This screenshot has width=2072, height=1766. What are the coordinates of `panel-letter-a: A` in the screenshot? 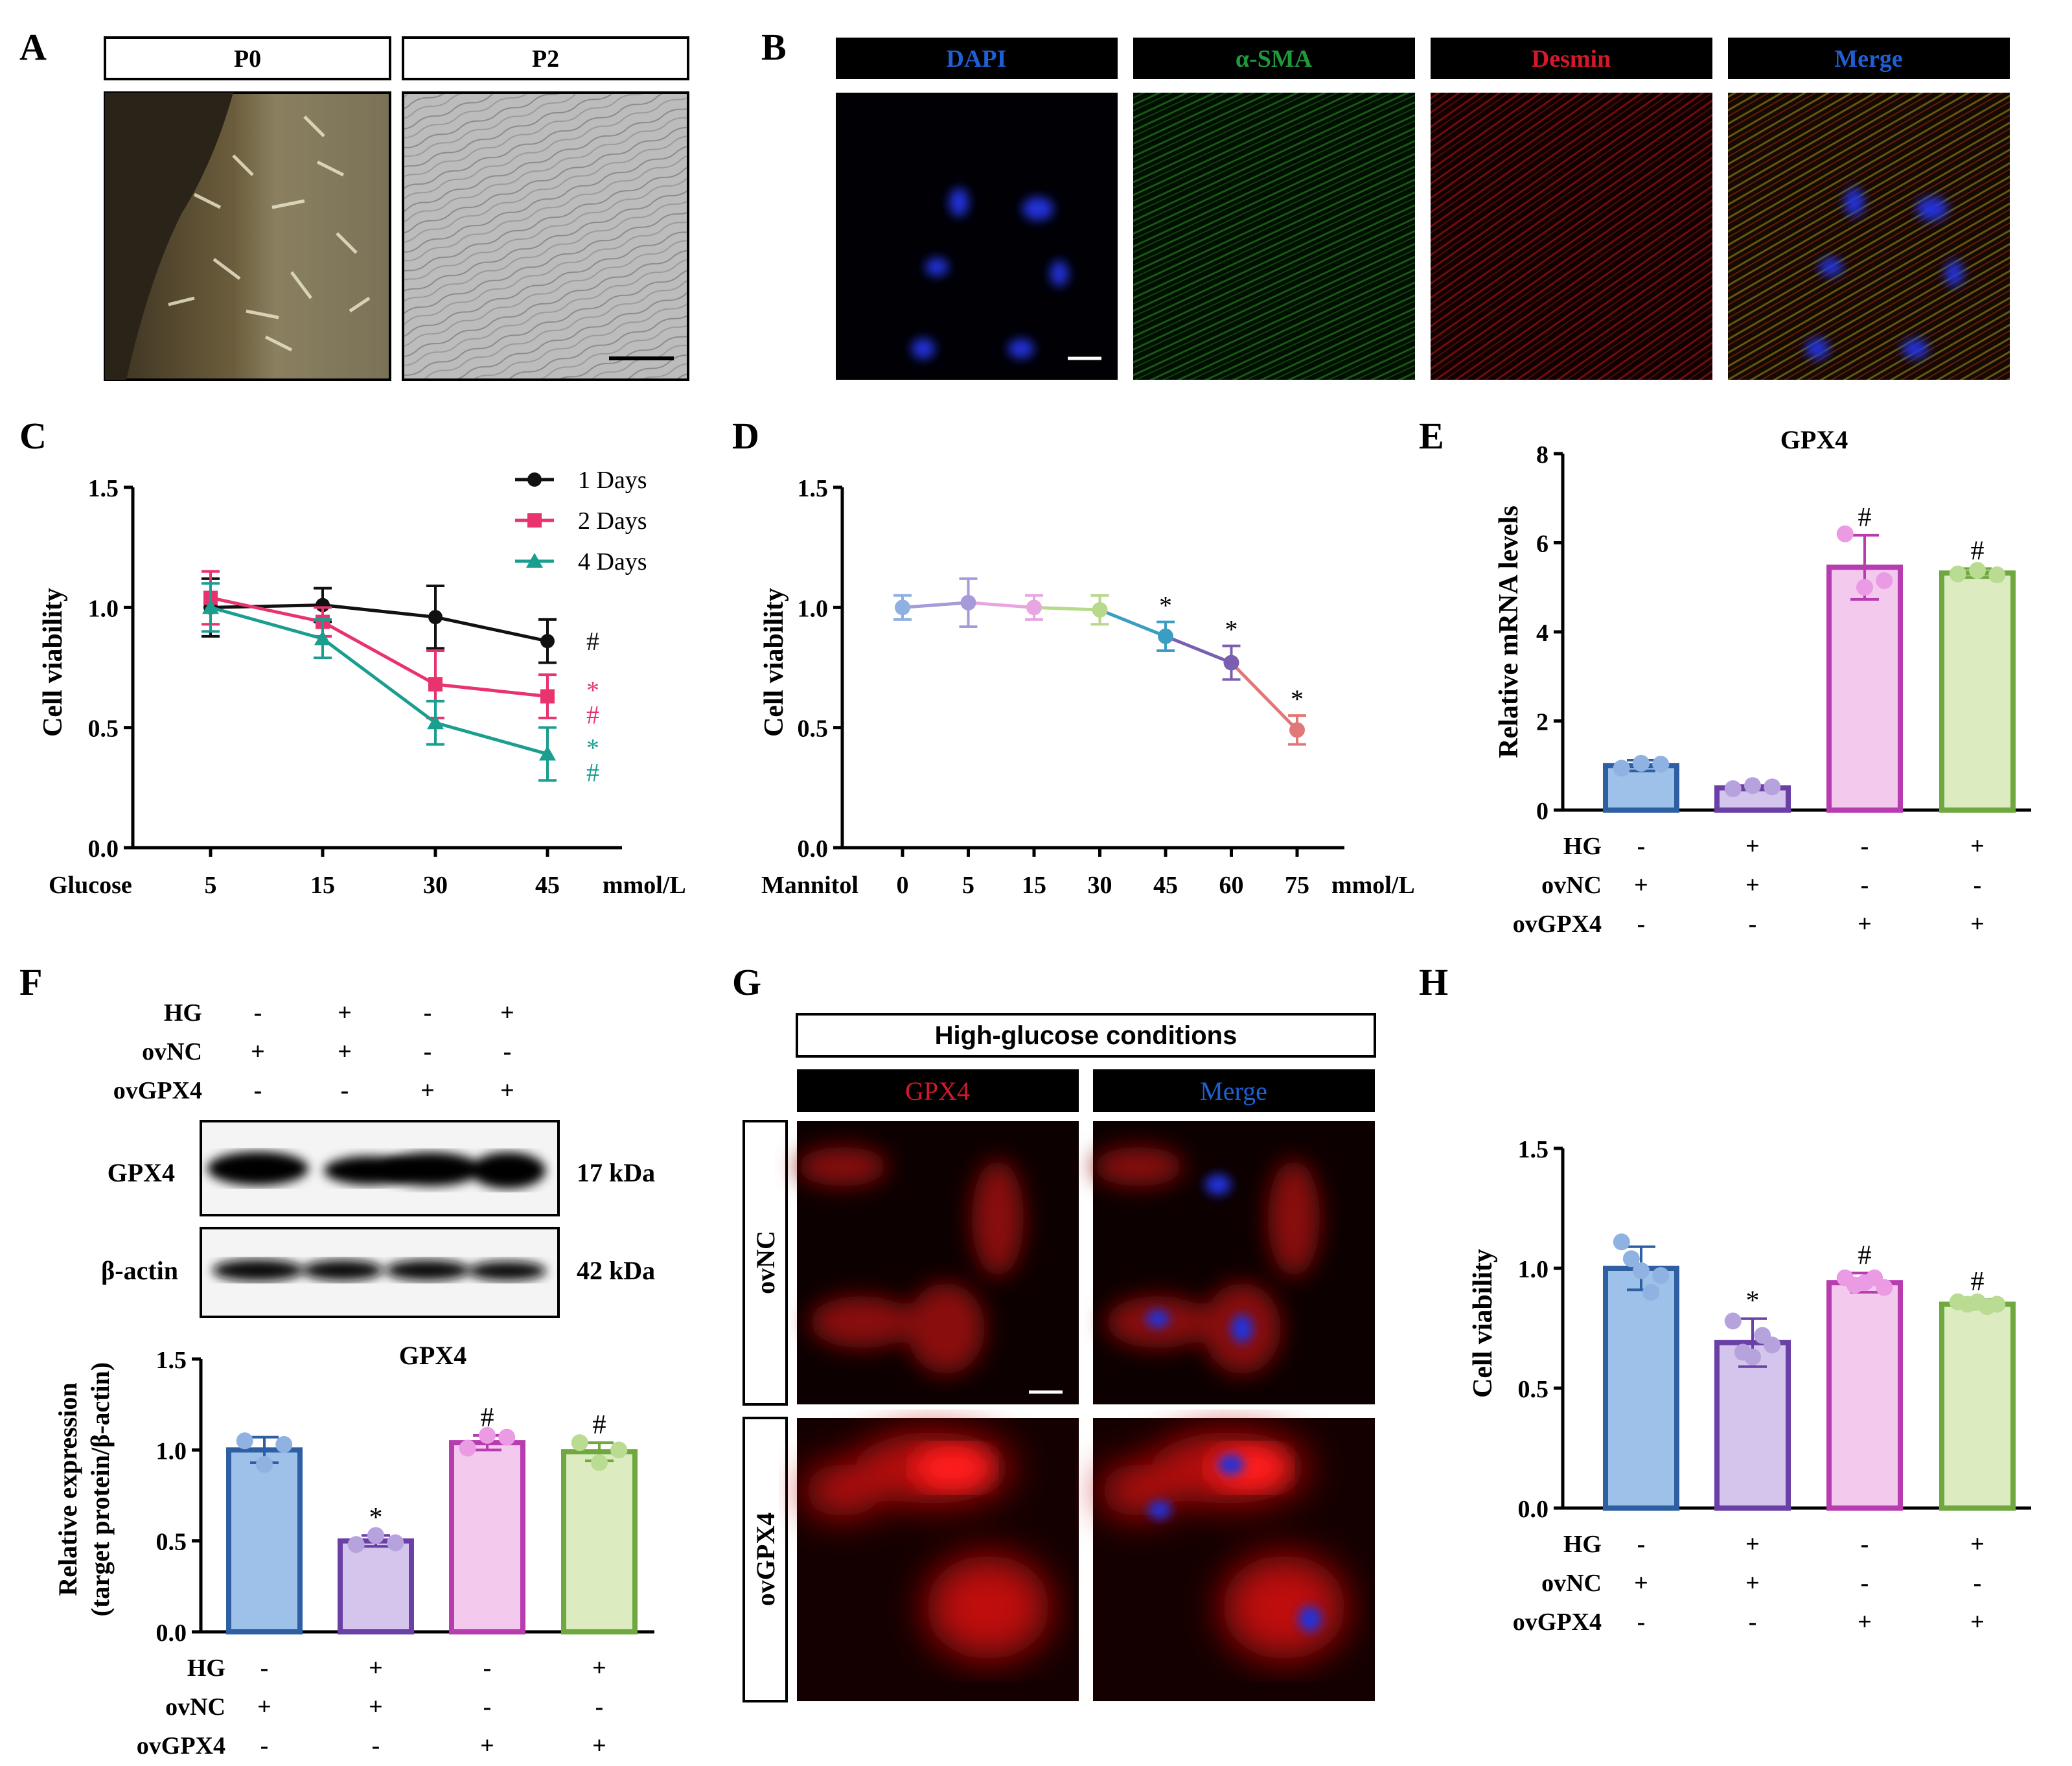 It's located at (33, 47).